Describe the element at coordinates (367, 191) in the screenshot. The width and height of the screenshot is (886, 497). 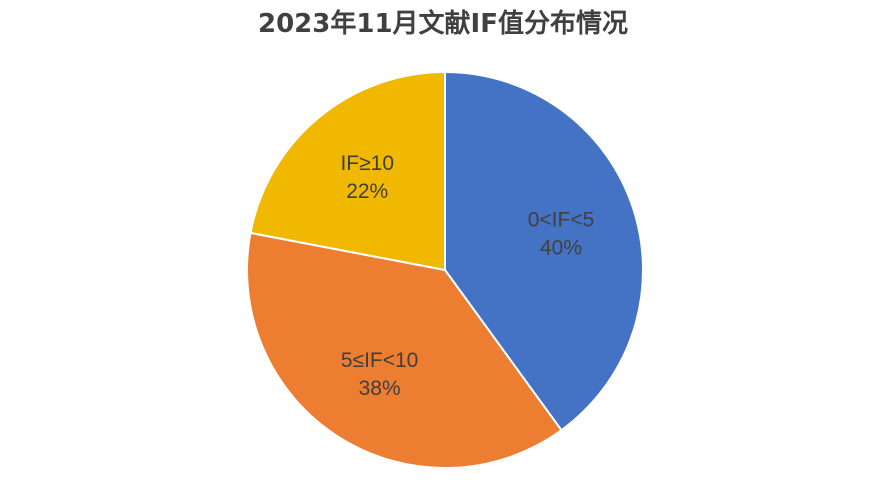
I see `slice-percent-label: 22%` at that location.